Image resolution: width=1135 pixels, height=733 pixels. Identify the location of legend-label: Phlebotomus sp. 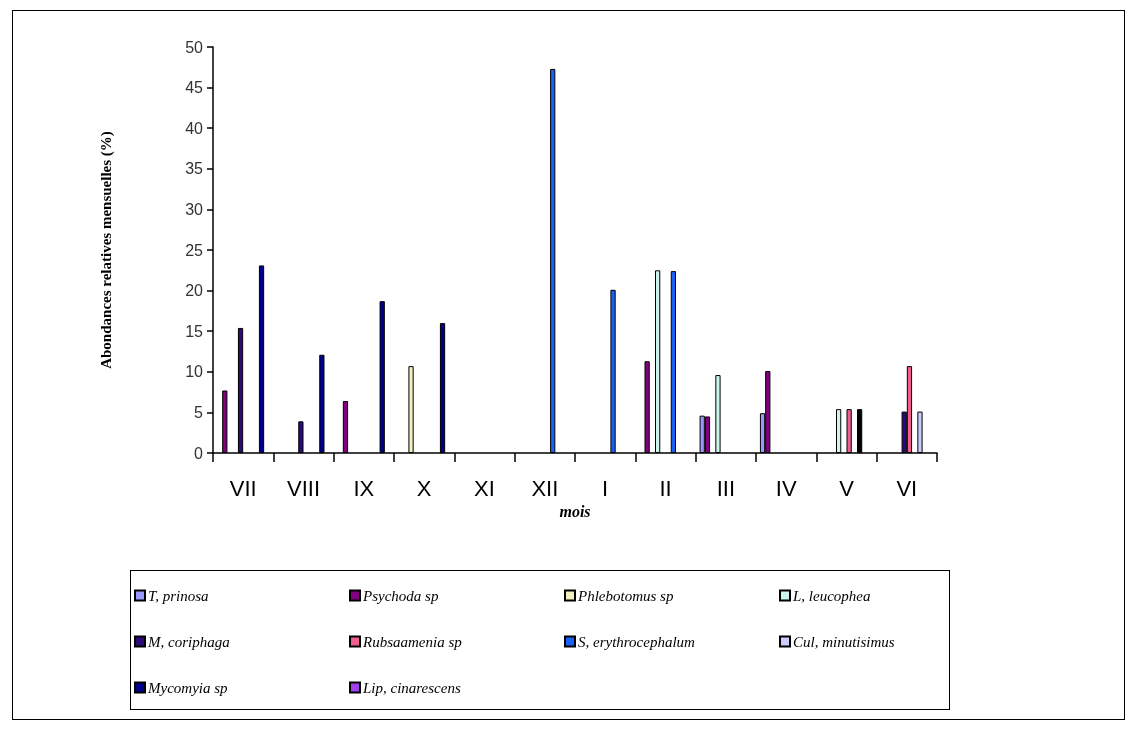
(625, 595).